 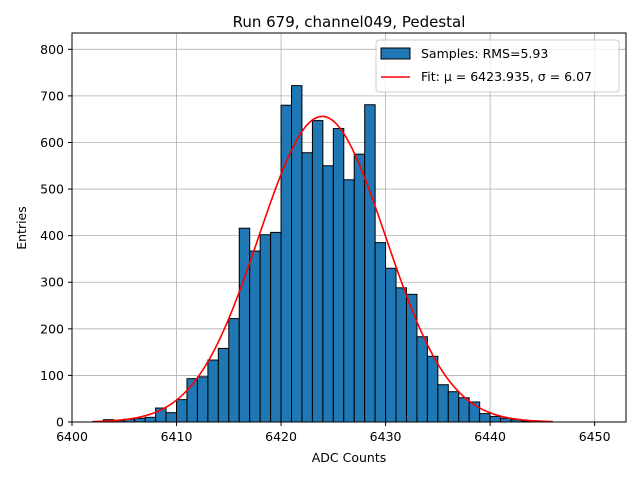 I want to click on x-tick-label: 6430, so click(x=386, y=436).